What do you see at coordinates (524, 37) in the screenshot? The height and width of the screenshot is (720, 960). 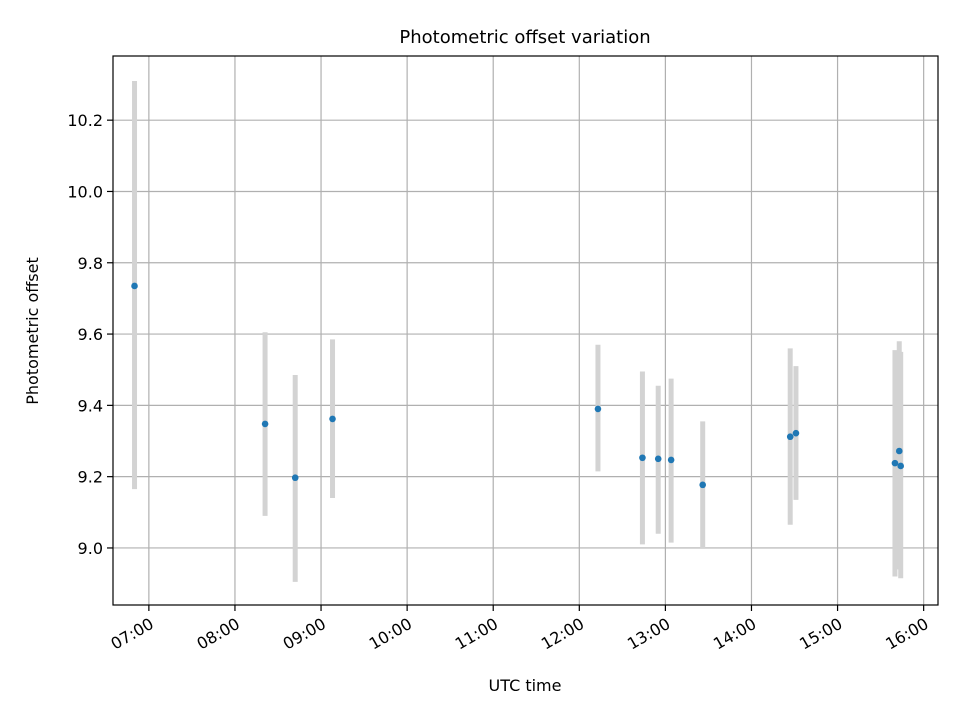 I see `chart-title: Photometric offset variation` at bounding box center [524, 37].